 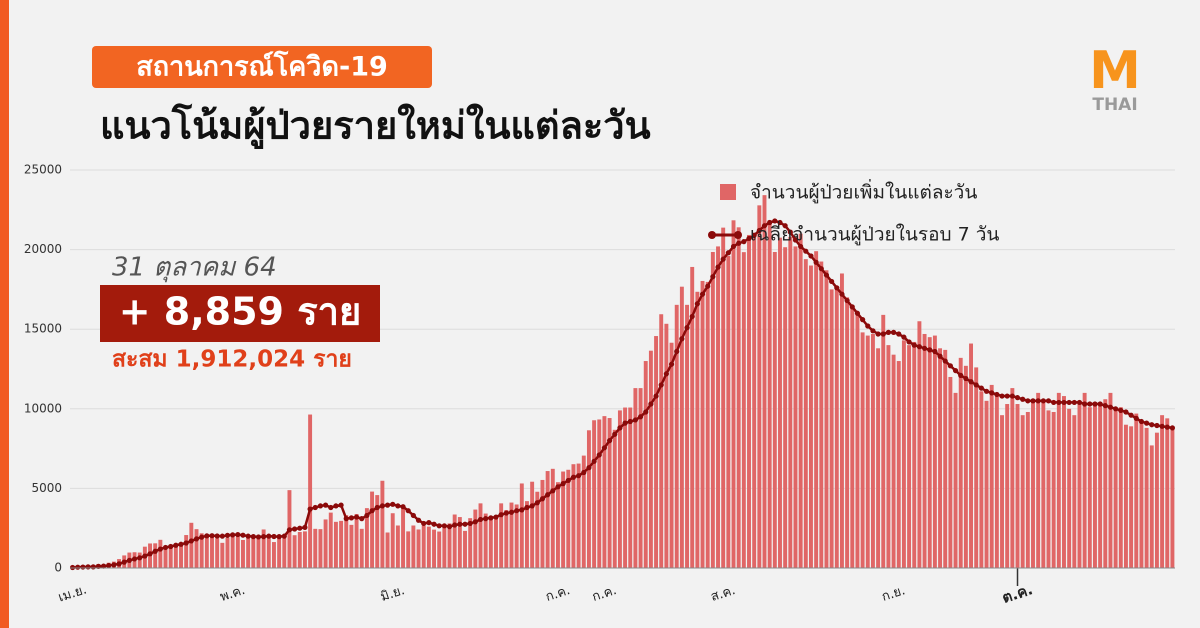 What do you see at coordinates (728, 192) in the screenshot?
I see `legend-swatch` at bounding box center [728, 192].